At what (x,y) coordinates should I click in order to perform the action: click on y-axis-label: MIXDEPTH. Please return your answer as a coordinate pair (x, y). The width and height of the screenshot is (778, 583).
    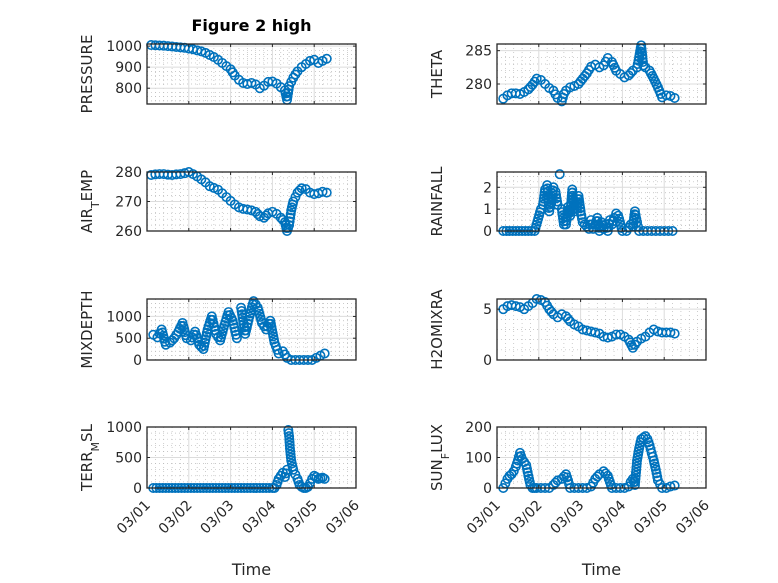
    Looking at the image, I should click on (87, 329).